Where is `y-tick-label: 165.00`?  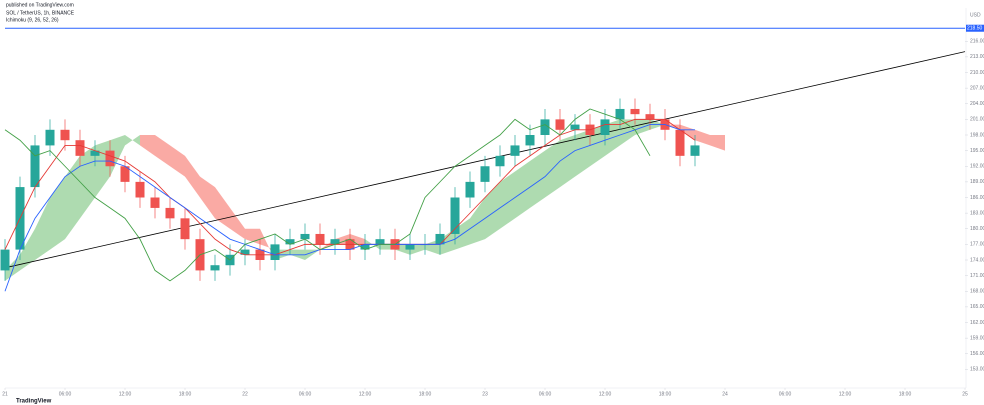
y-tick-label: 165.00 is located at coordinates (977, 307).